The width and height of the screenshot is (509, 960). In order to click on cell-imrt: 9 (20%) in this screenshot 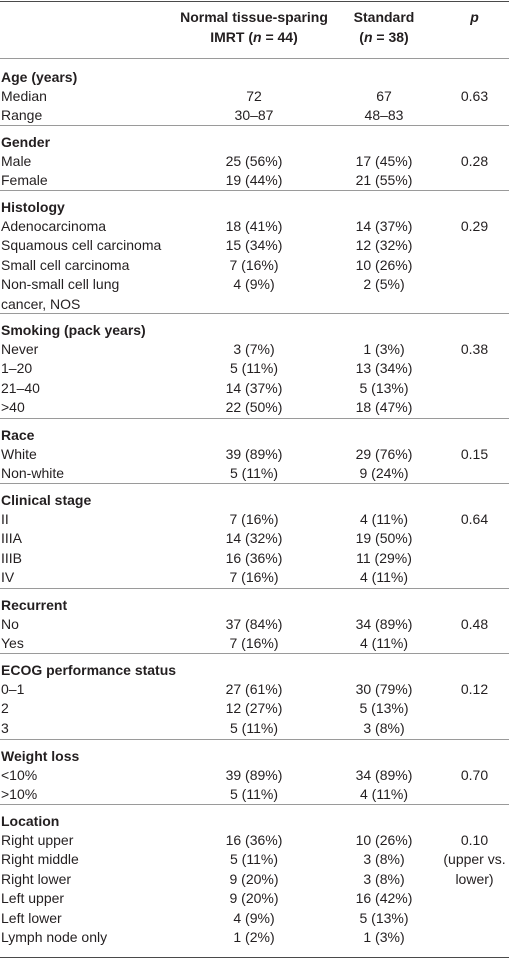, I will do `click(254, 898)`.